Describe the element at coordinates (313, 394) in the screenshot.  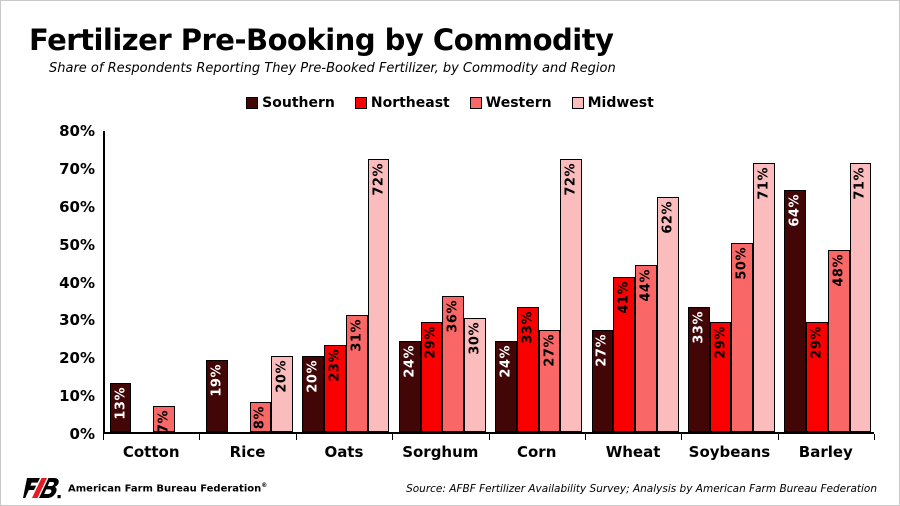
I see `bar-southern-oats: 20%` at that location.